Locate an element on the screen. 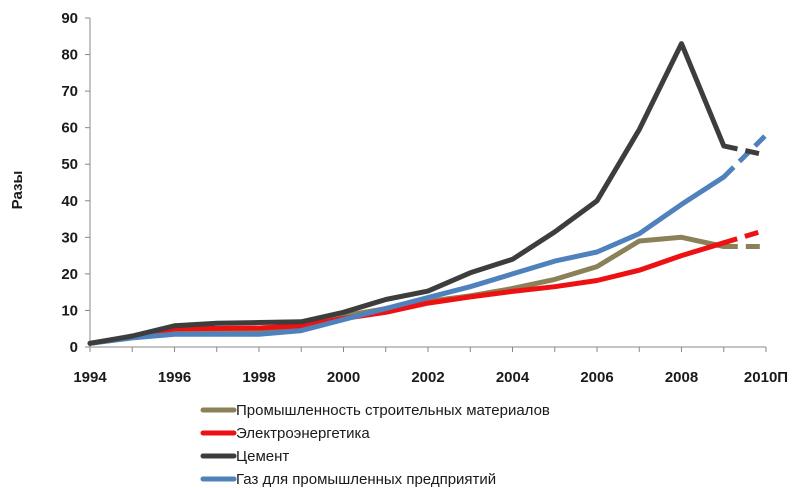 The width and height of the screenshot is (810, 488). y-tick-label: 10 is located at coordinates (69, 310).